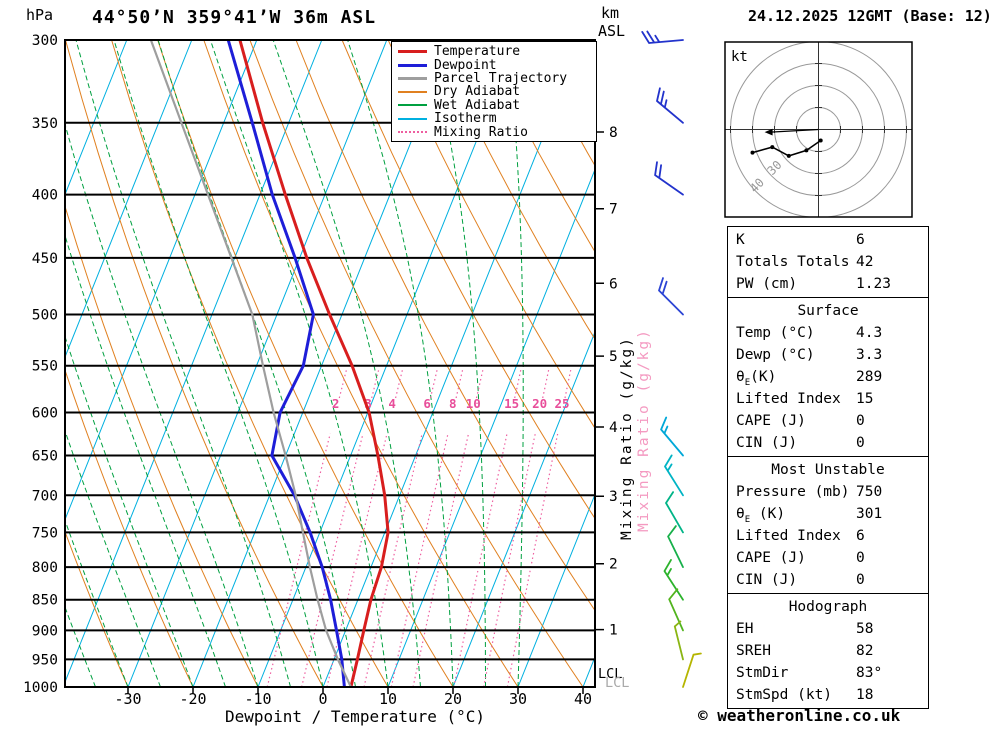 The width and height of the screenshot is (1000, 733). Describe the element at coordinates (828, 470) in the screenshot. I see `table-section-header: Most Unstable` at that location.